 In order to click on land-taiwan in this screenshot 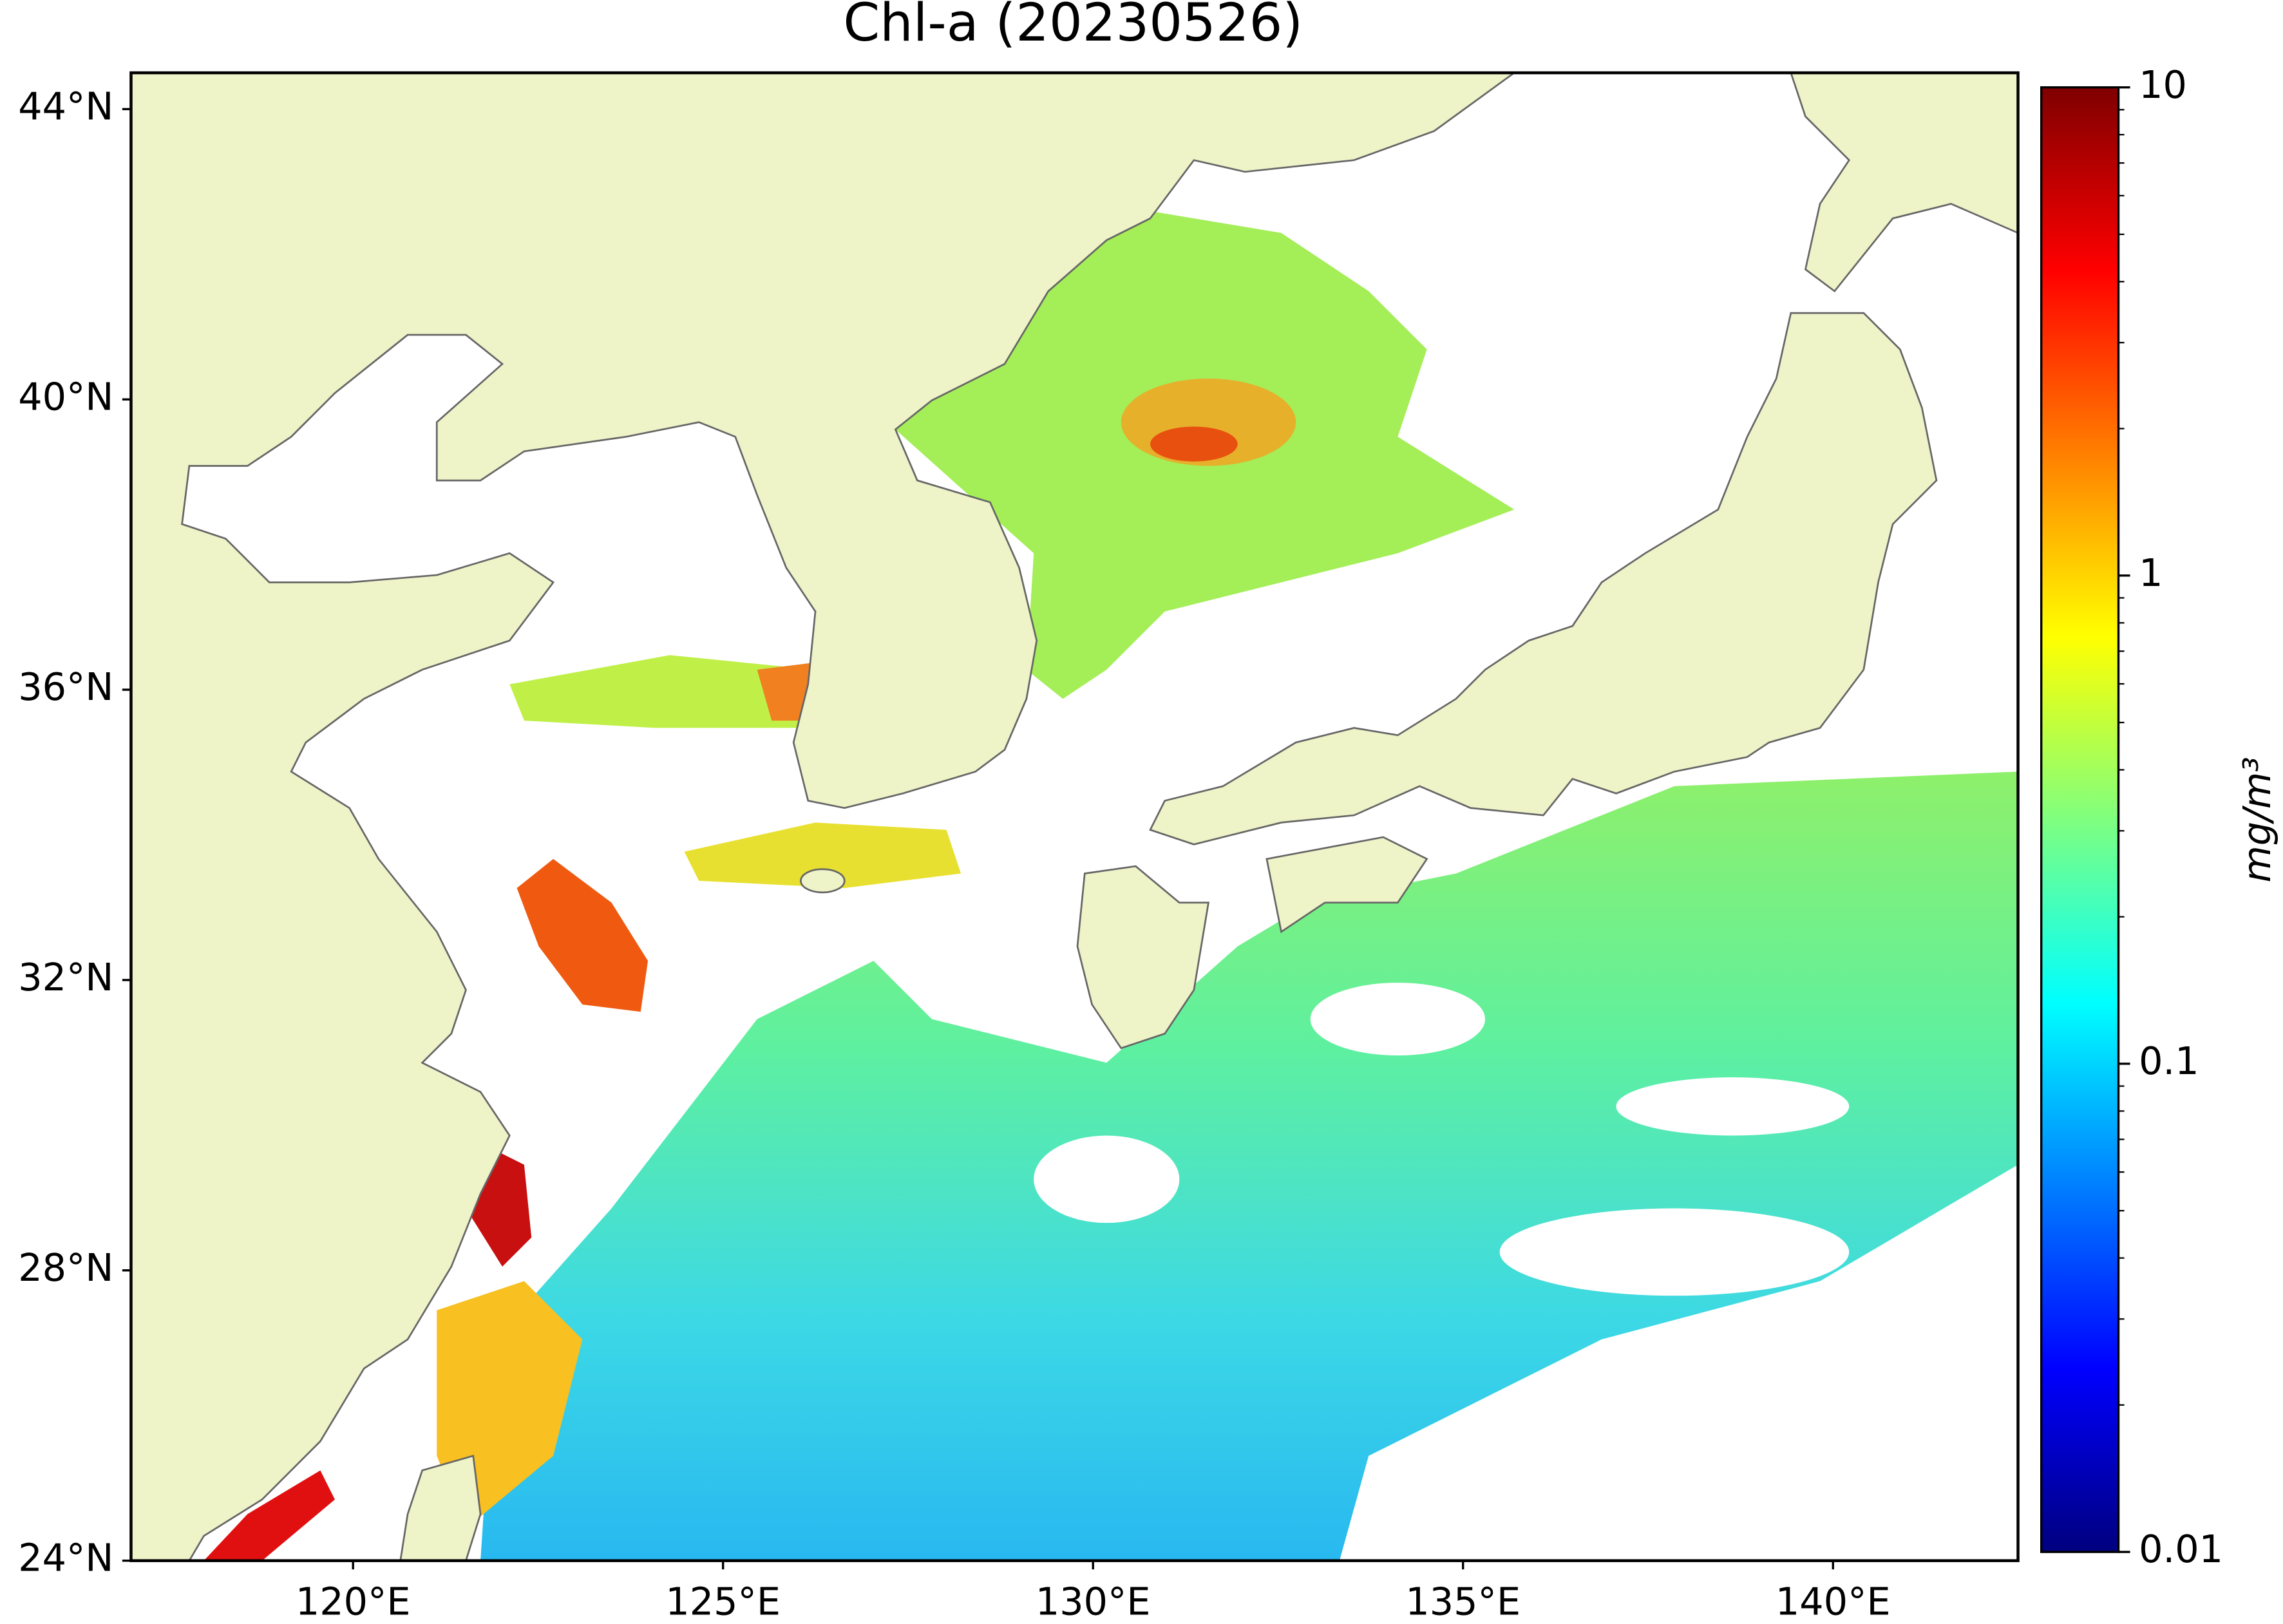, I will do `click(440, 1508)`.